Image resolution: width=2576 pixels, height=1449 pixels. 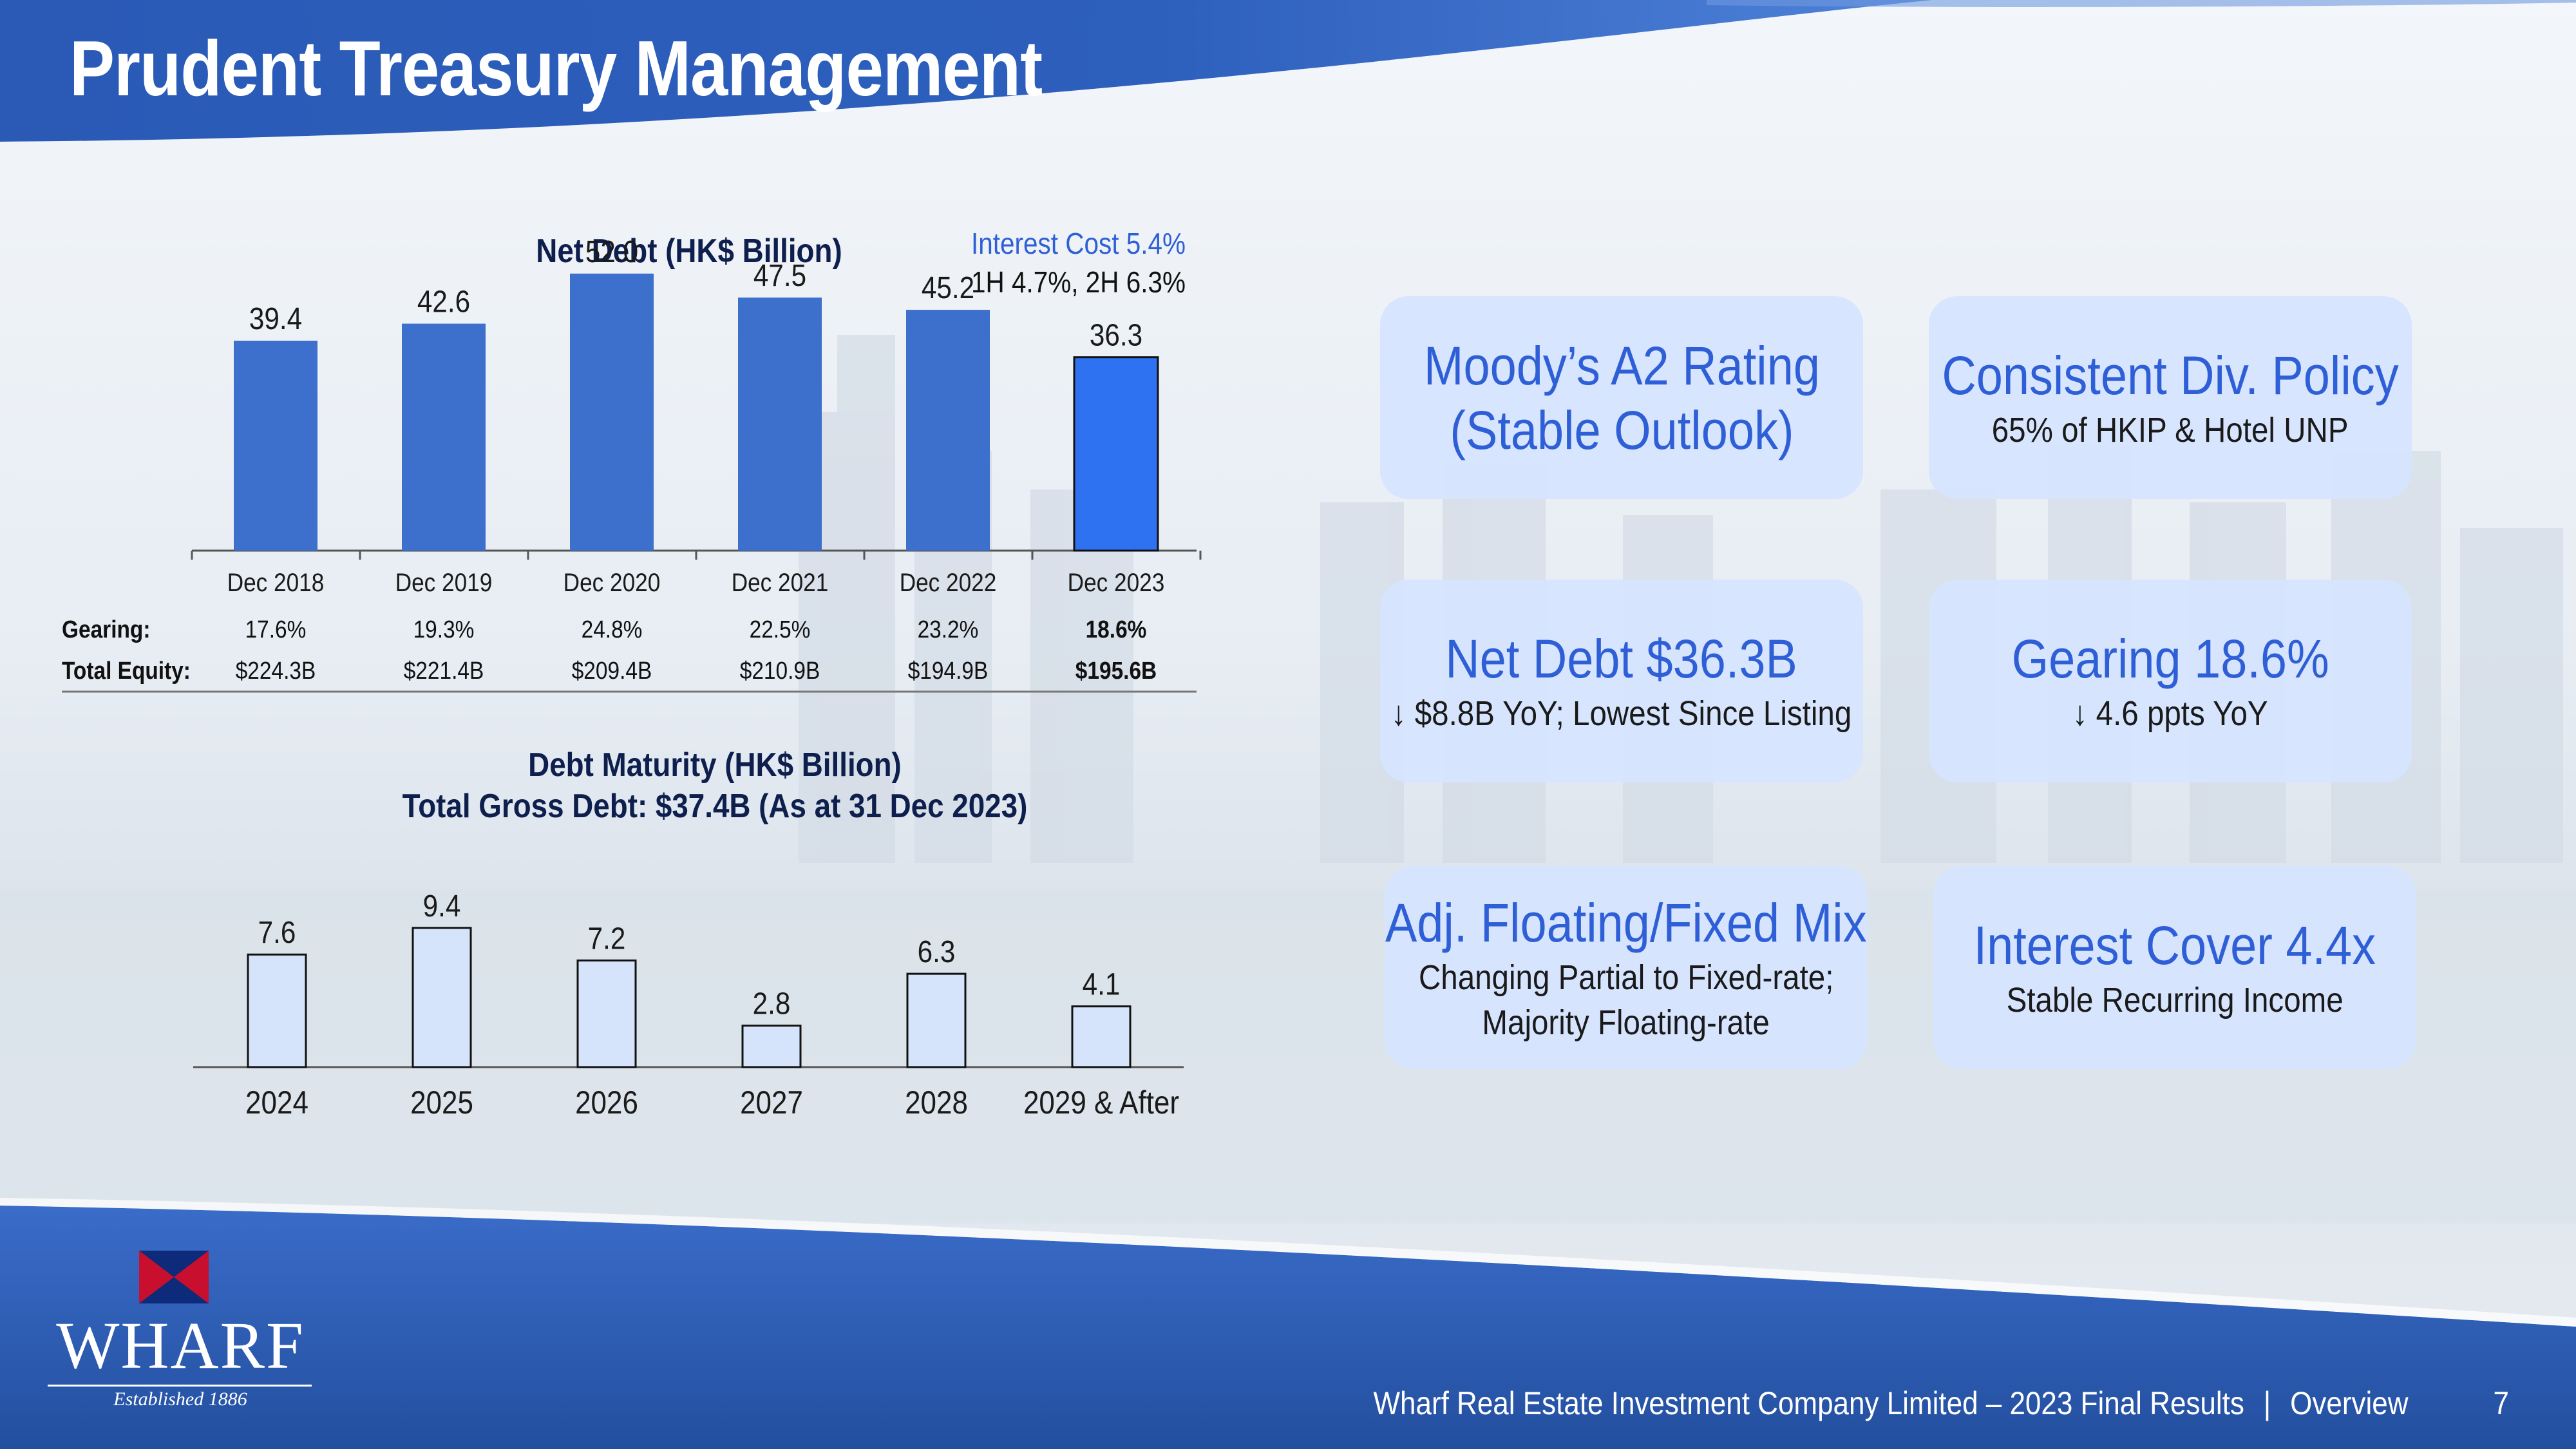 I want to click on net-debt-value-label: 42.6, so click(x=444, y=301).